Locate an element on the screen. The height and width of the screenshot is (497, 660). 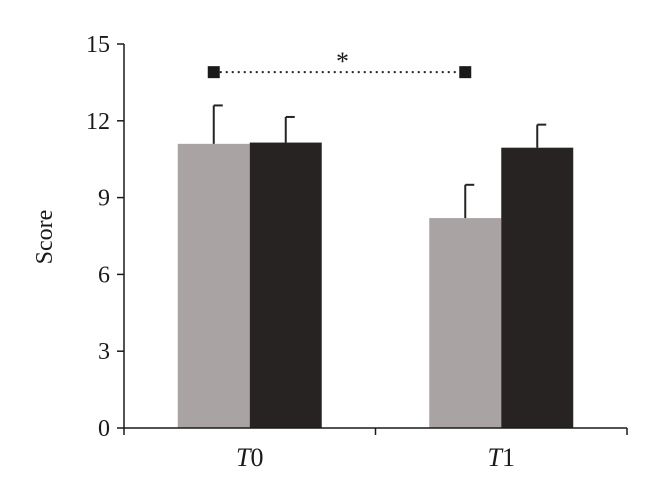
bar-light-cat0 is located at coordinates (213, 285).